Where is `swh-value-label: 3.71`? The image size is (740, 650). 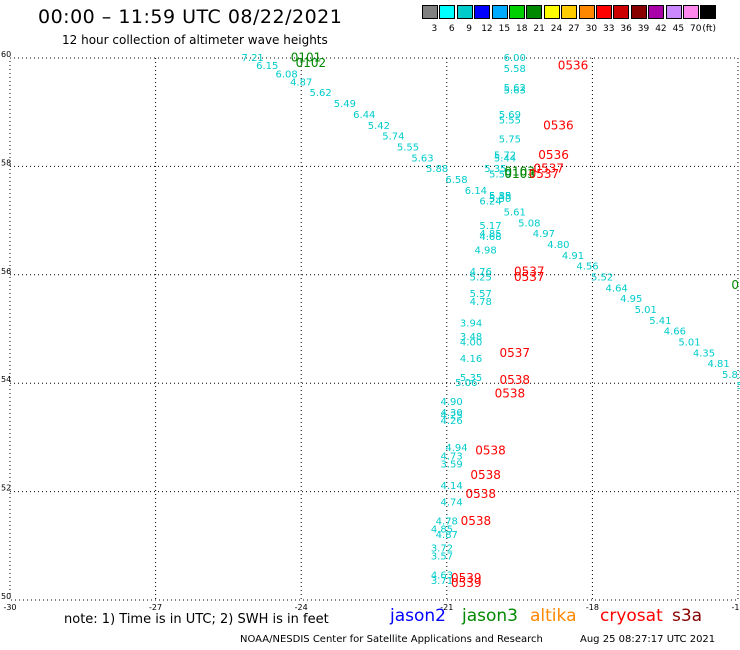 swh-value-label: 3.71 is located at coordinates (442, 581).